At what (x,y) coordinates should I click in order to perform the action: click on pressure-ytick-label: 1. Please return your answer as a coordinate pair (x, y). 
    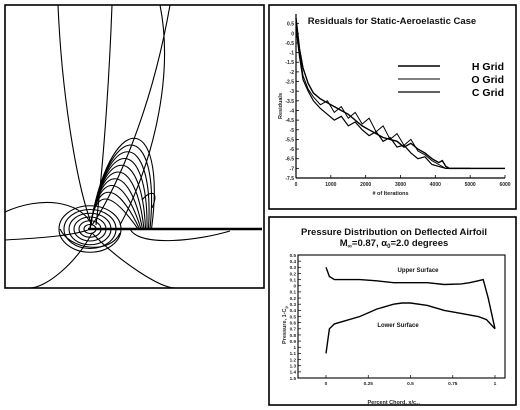
    Looking at the image, I should click on (294, 347).